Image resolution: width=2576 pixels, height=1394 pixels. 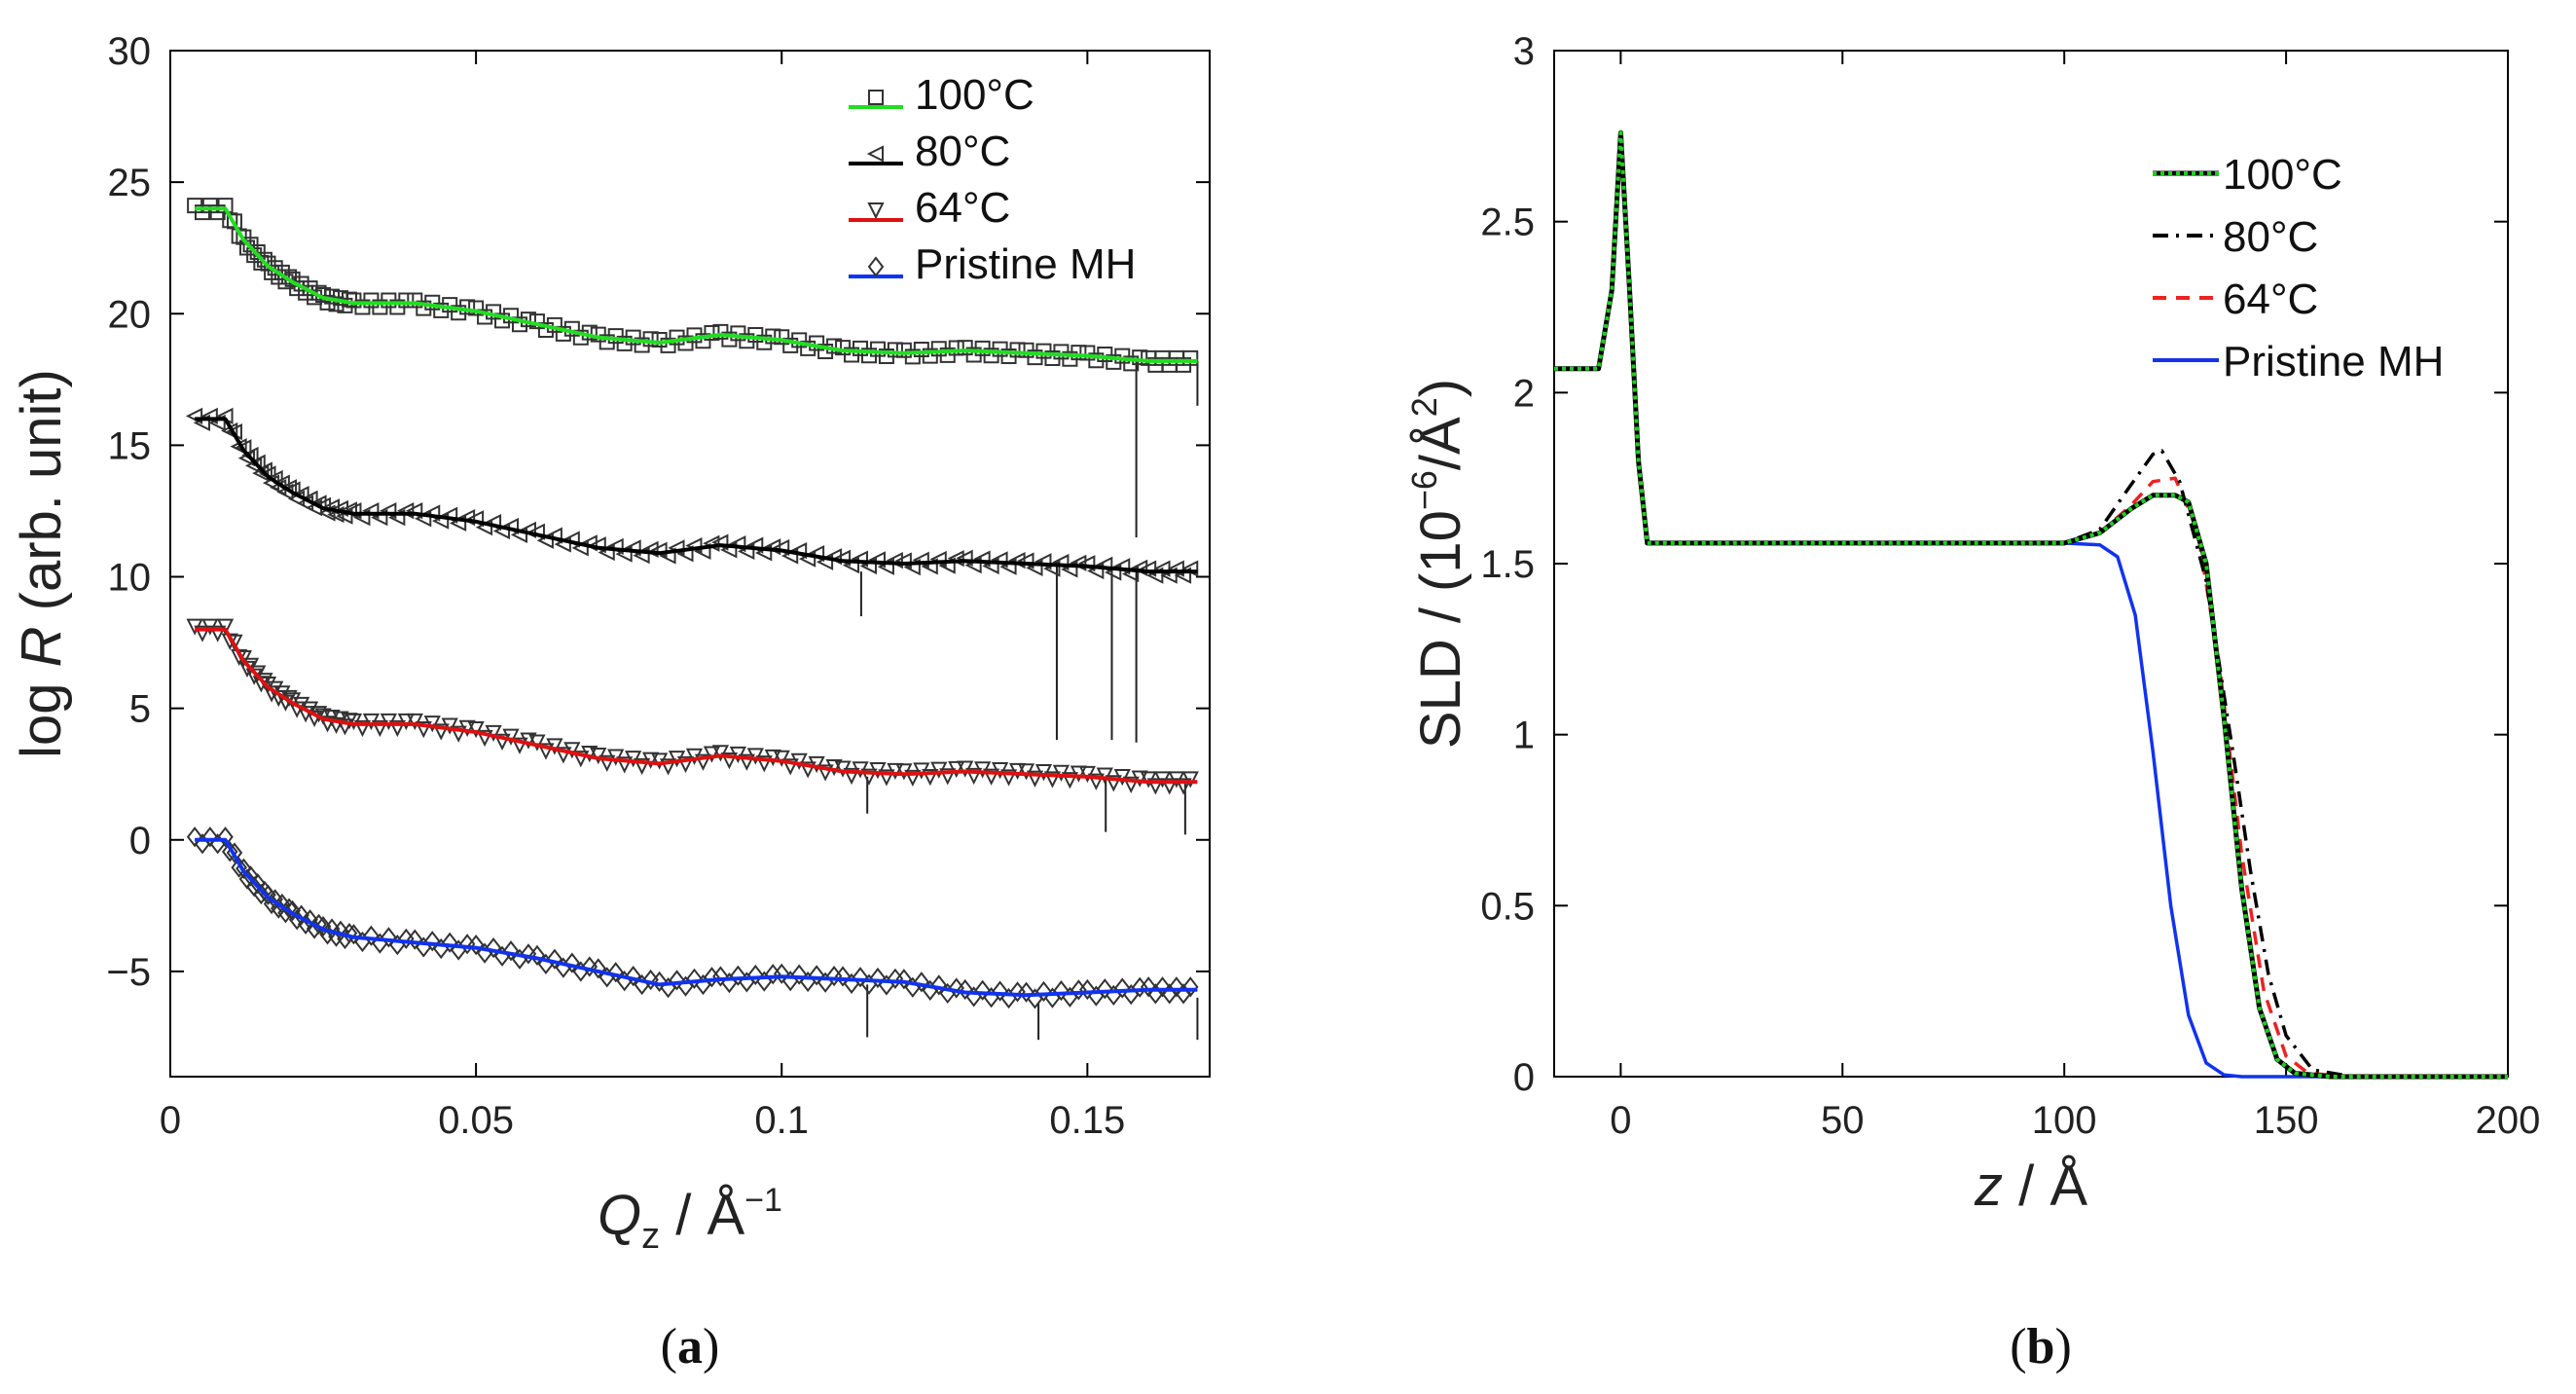 I want to click on y-axis-label: log R (arb. unit), so click(x=41, y=563).